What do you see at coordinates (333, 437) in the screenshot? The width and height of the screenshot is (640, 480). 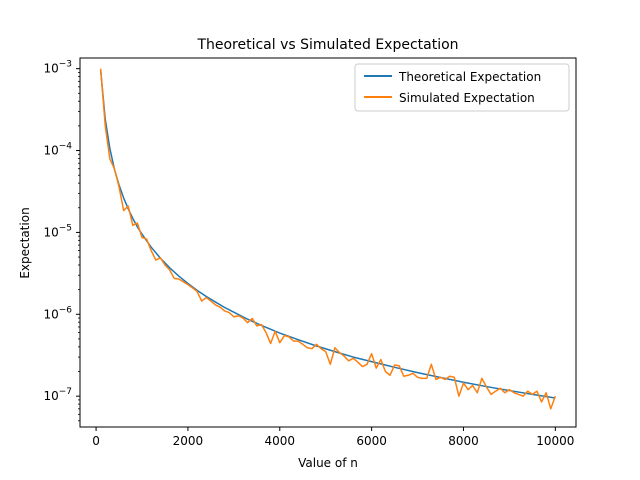 I see `x-axis: 0 2000 4000 6000 8000 10000` at bounding box center [333, 437].